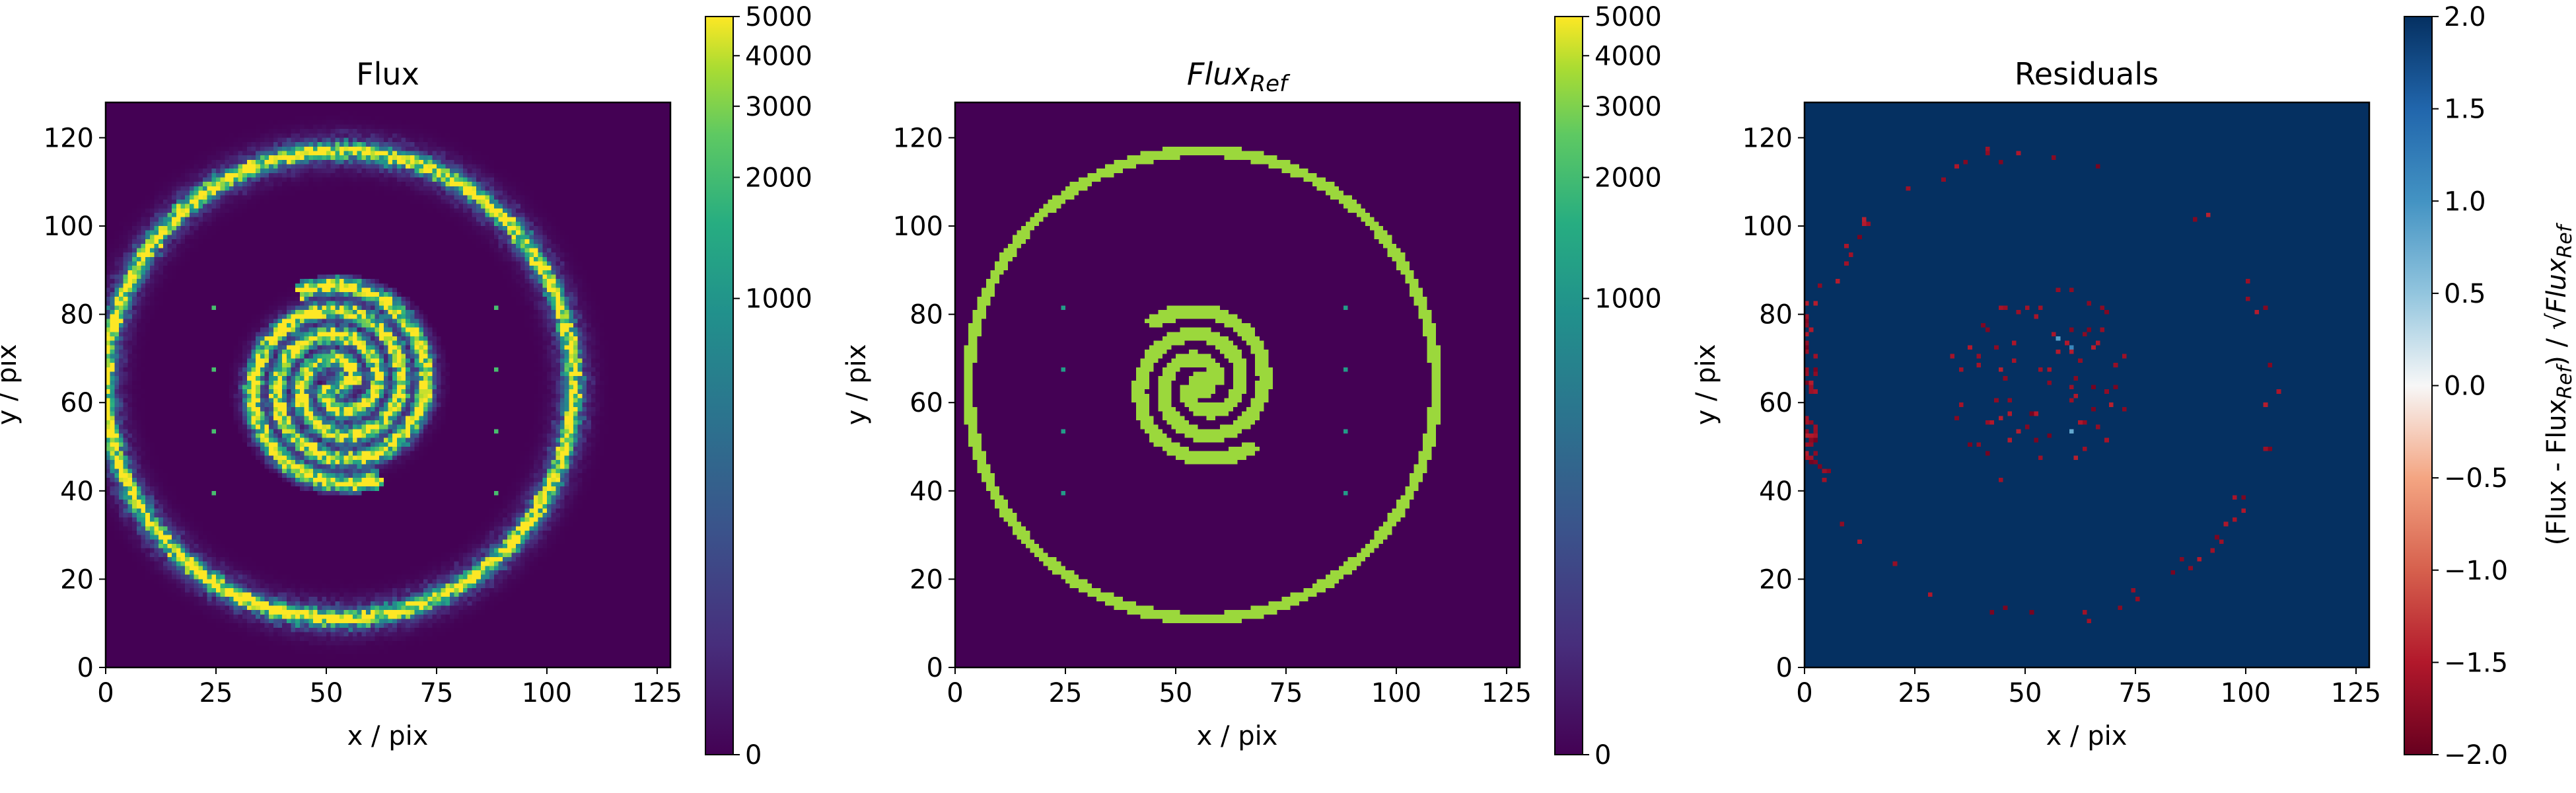 The height and width of the screenshot is (793, 2576). Describe the element at coordinates (2559, 383) in the screenshot. I see `panel-residuals-colorbar-label: (Flux - FluxRef) / √FluxRef` at that location.